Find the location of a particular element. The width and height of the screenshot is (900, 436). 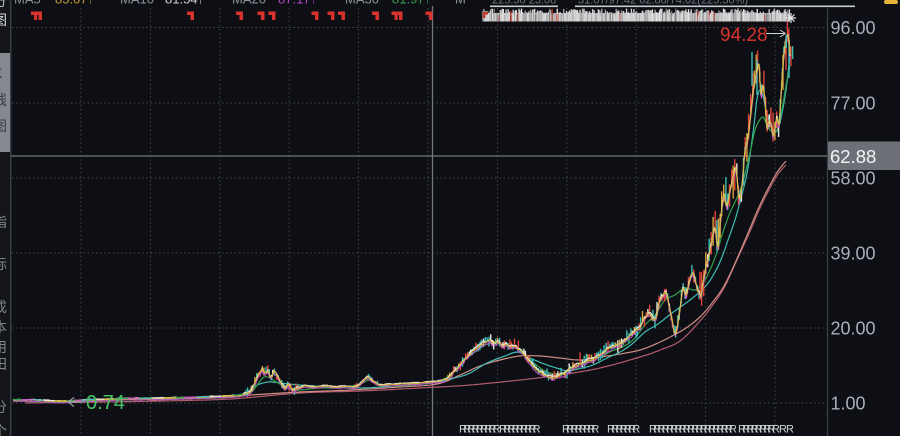

svg-text: 成 is located at coordinates (3, 307).